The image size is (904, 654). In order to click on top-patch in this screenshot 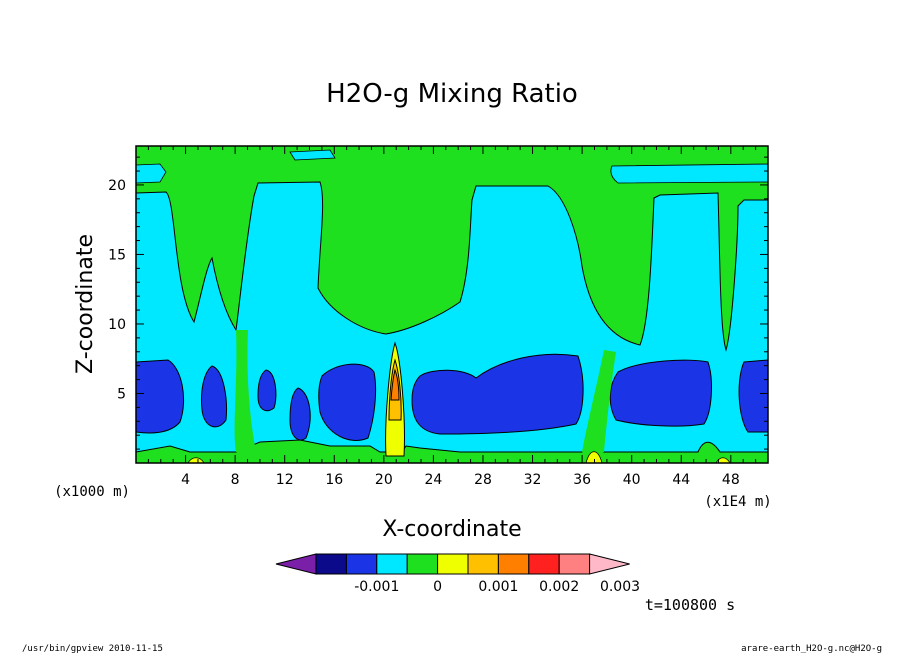, I will do `click(312, 155)`.